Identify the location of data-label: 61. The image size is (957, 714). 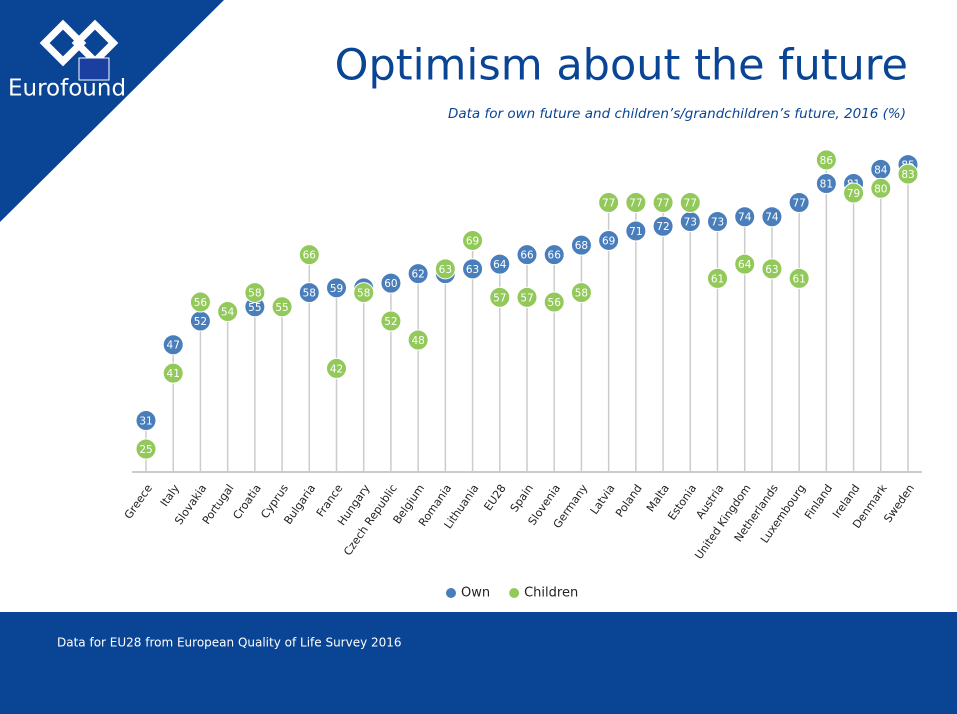
(717, 279).